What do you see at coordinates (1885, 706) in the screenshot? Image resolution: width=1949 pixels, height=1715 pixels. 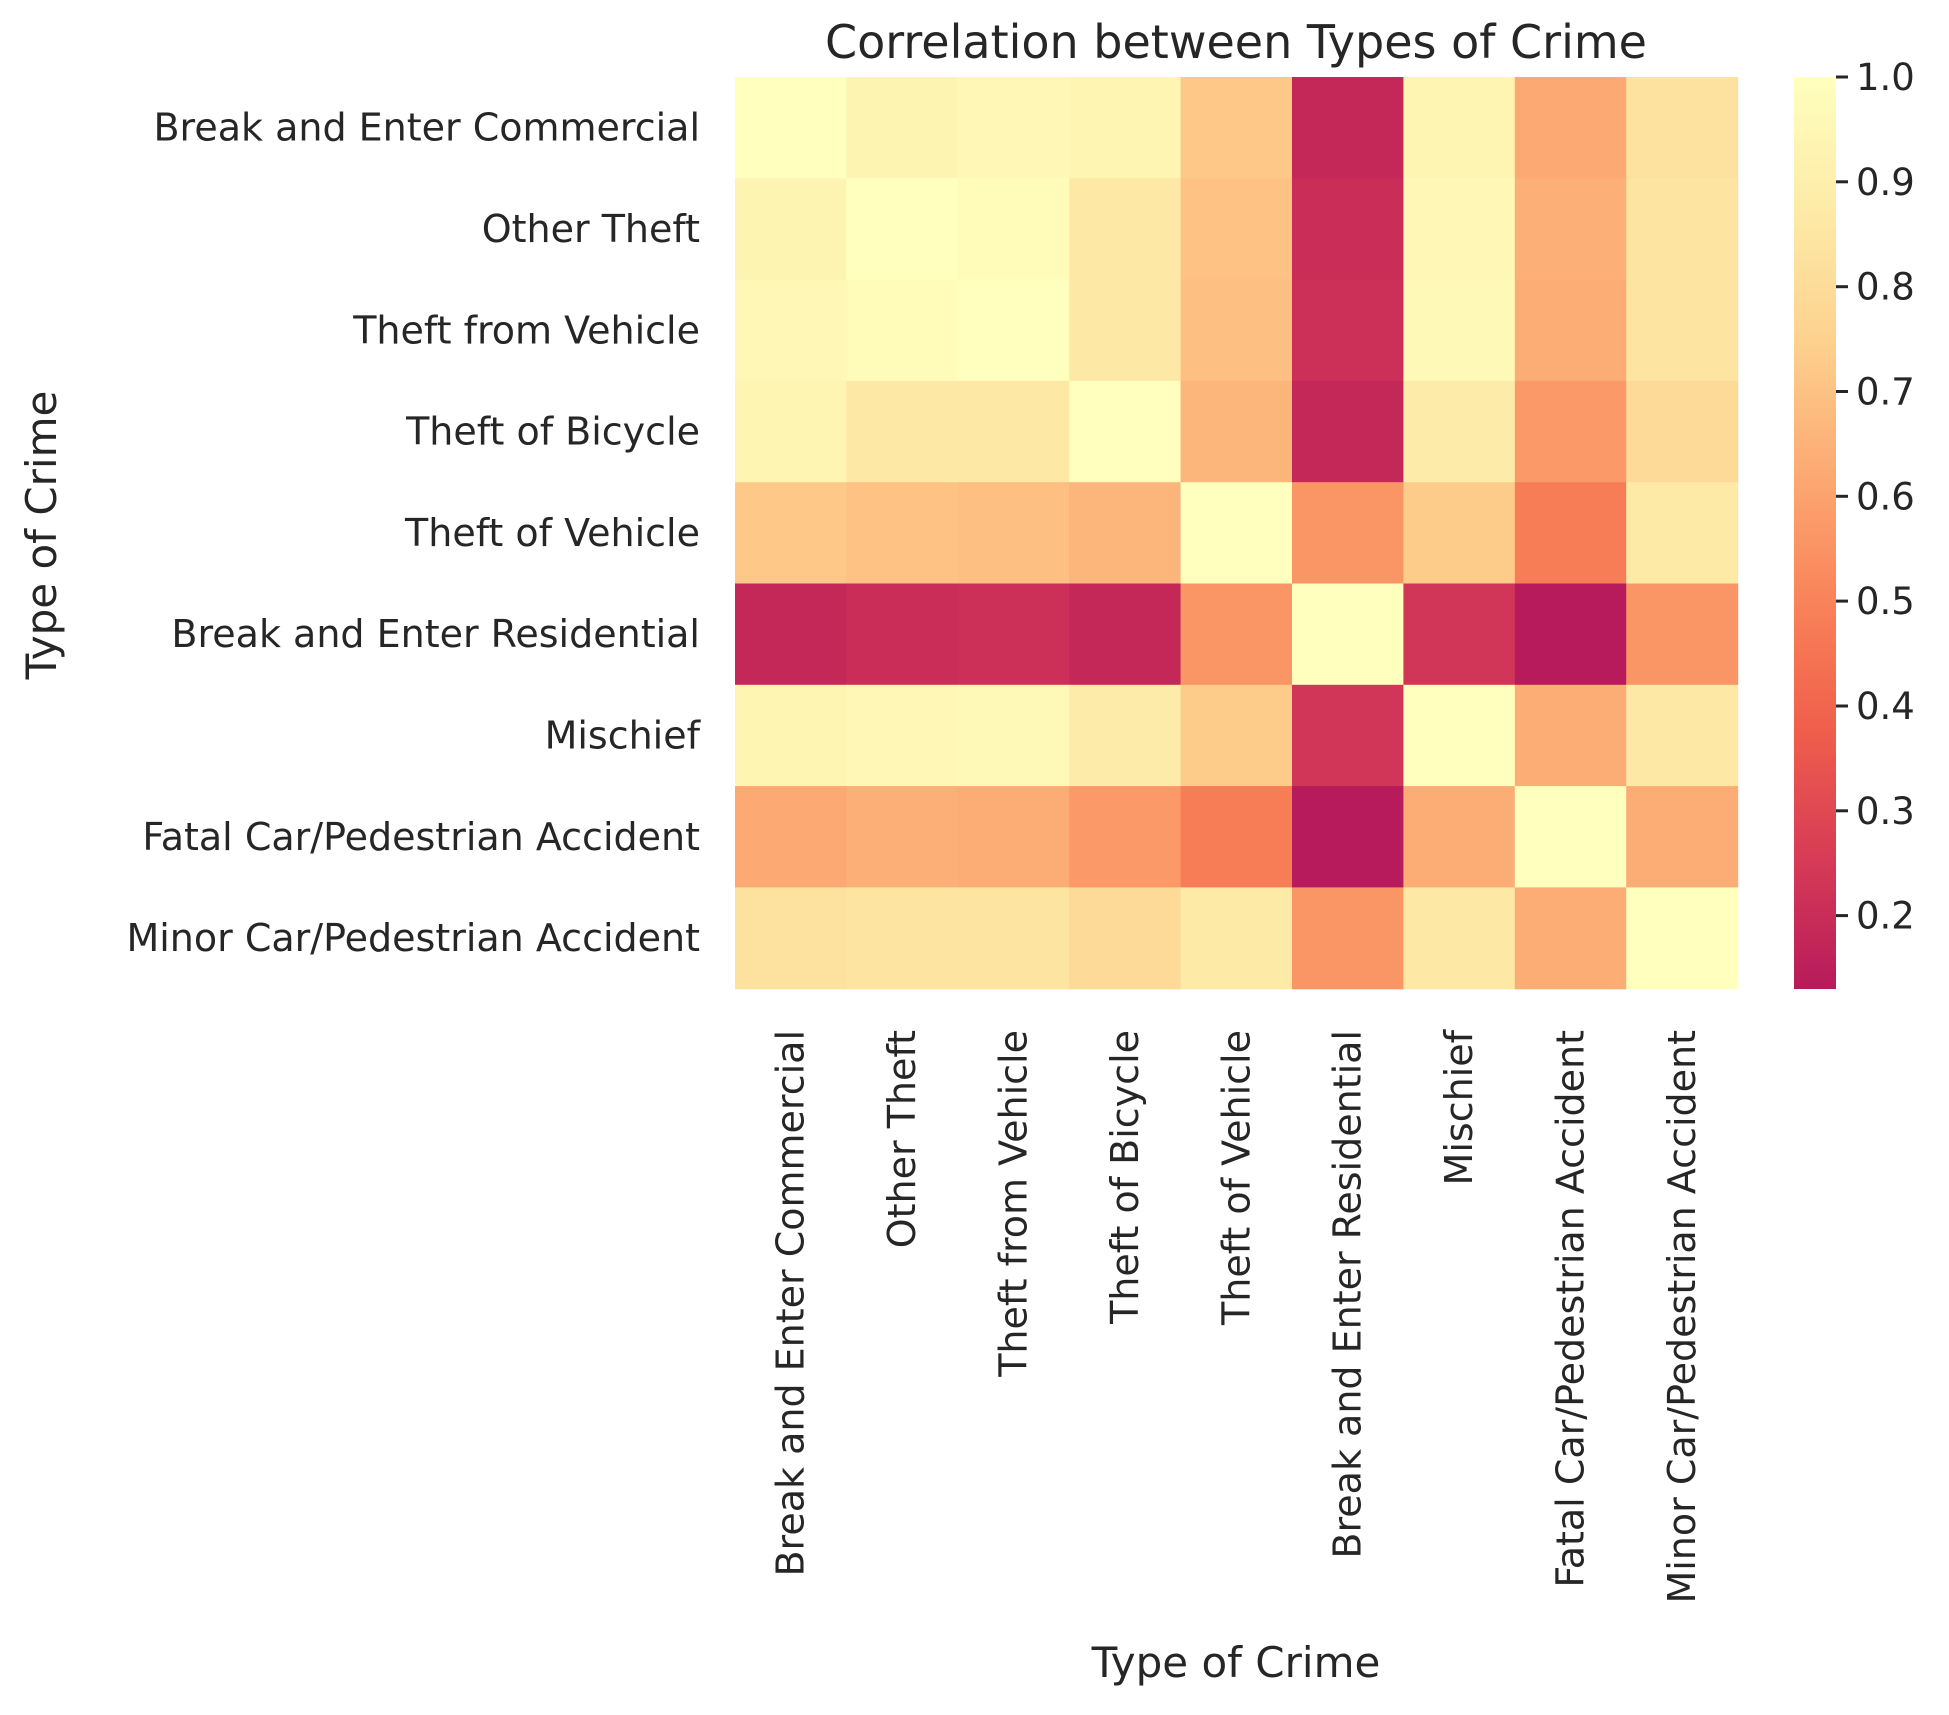 I see `colorbar-tick-label: 0.4` at bounding box center [1885, 706].